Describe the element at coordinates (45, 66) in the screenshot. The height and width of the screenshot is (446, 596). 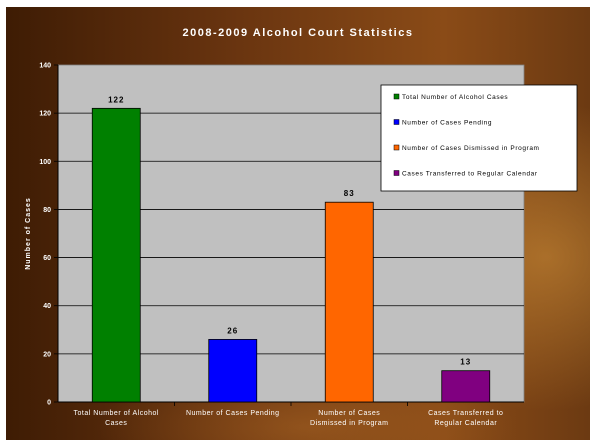
I see `y-tick-label: 140` at that location.